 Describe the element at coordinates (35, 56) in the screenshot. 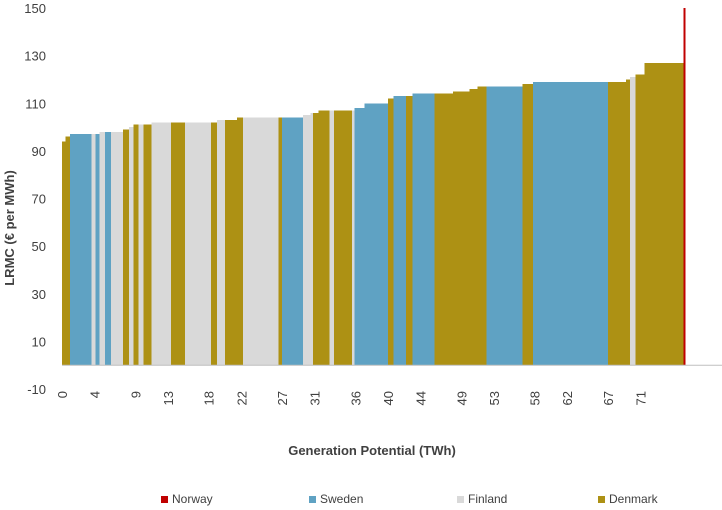

I see `y-tick-label: 130` at that location.